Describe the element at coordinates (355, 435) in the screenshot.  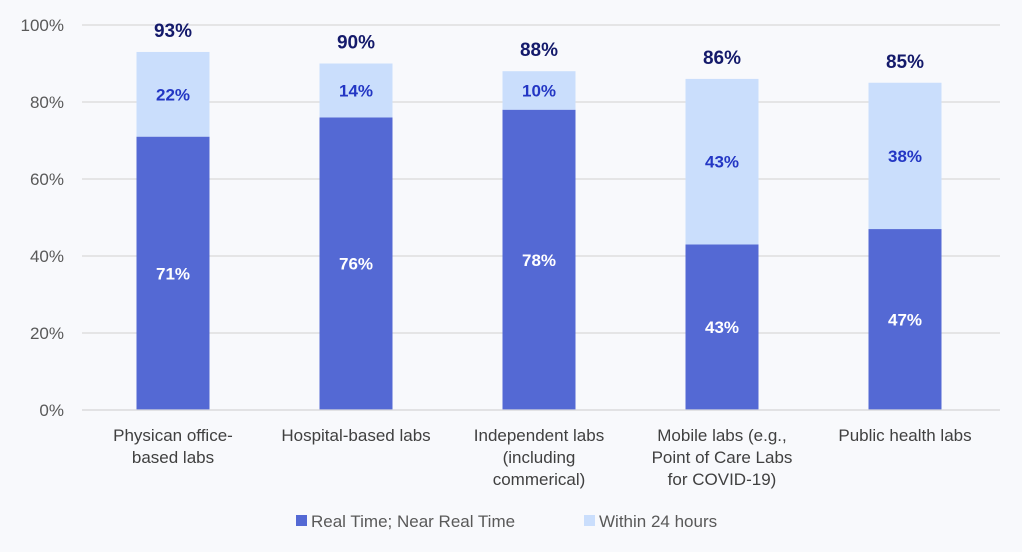
I see `x-tick-label: Hospital-based labs` at that location.